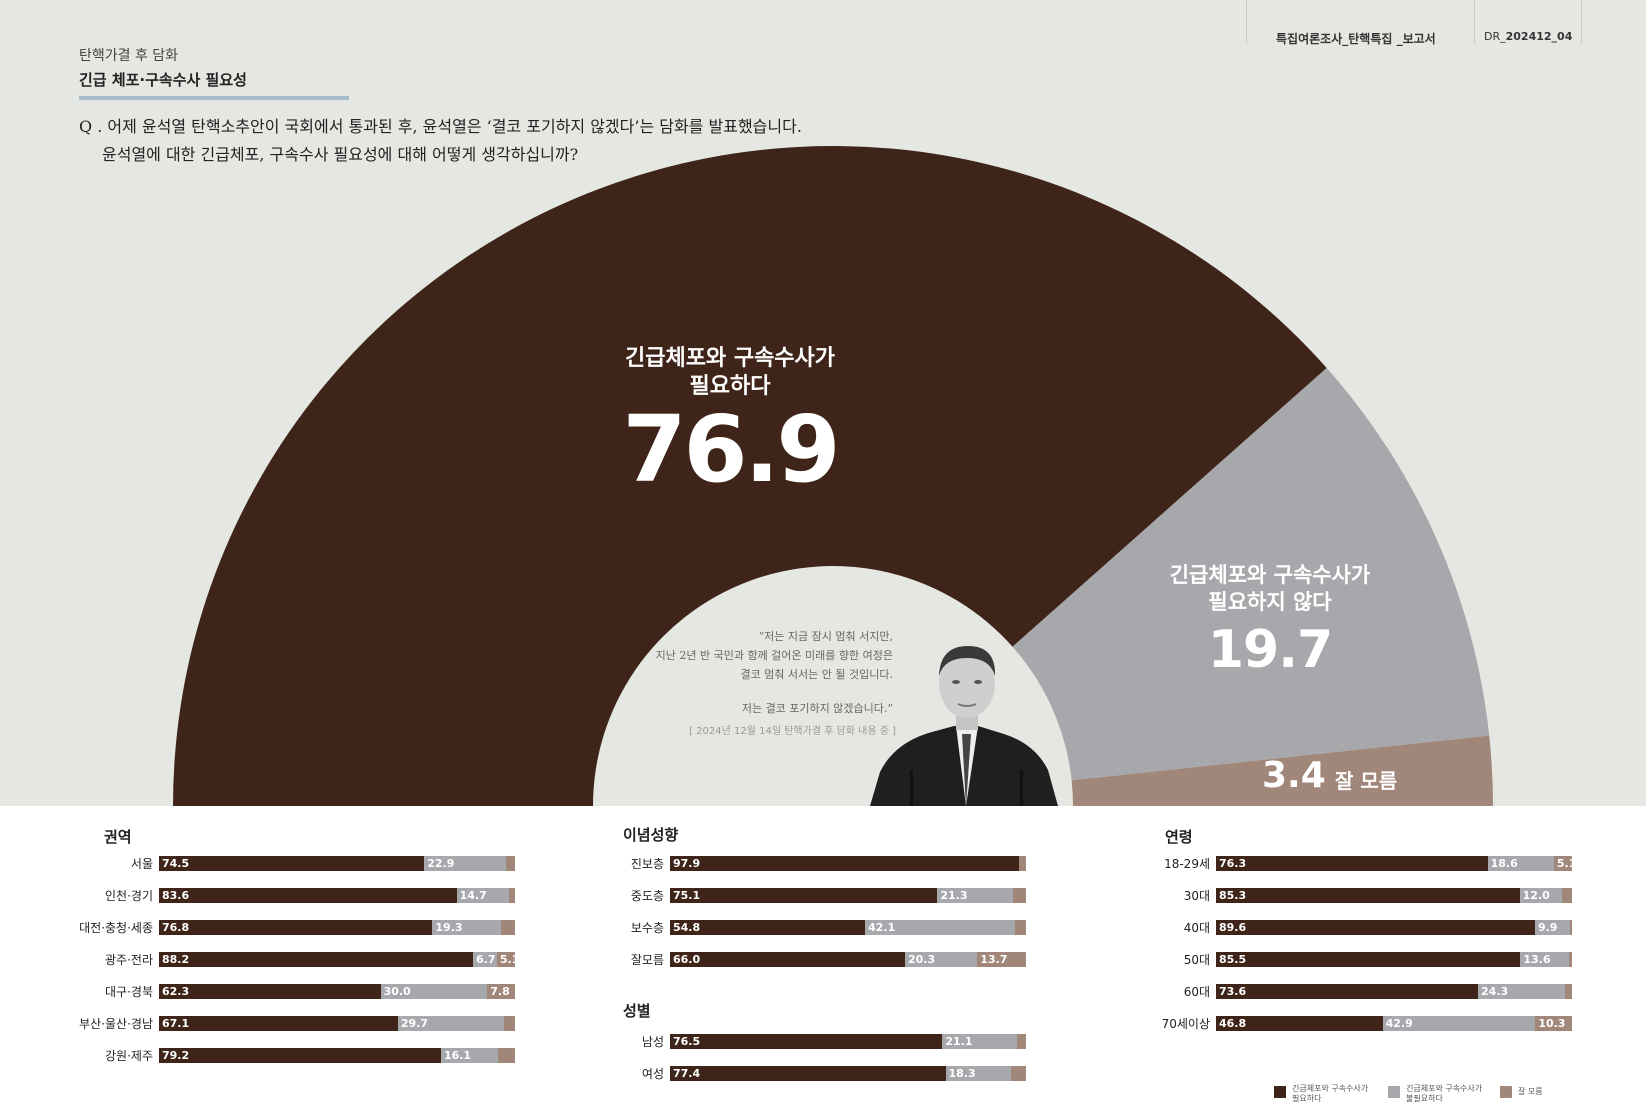 The height and width of the screenshot is (1112, 1646). Describe the element at coordinates (1530, 1091) in the screenshot. I see `legend-label-dont-know: 잘 모름` at that location.